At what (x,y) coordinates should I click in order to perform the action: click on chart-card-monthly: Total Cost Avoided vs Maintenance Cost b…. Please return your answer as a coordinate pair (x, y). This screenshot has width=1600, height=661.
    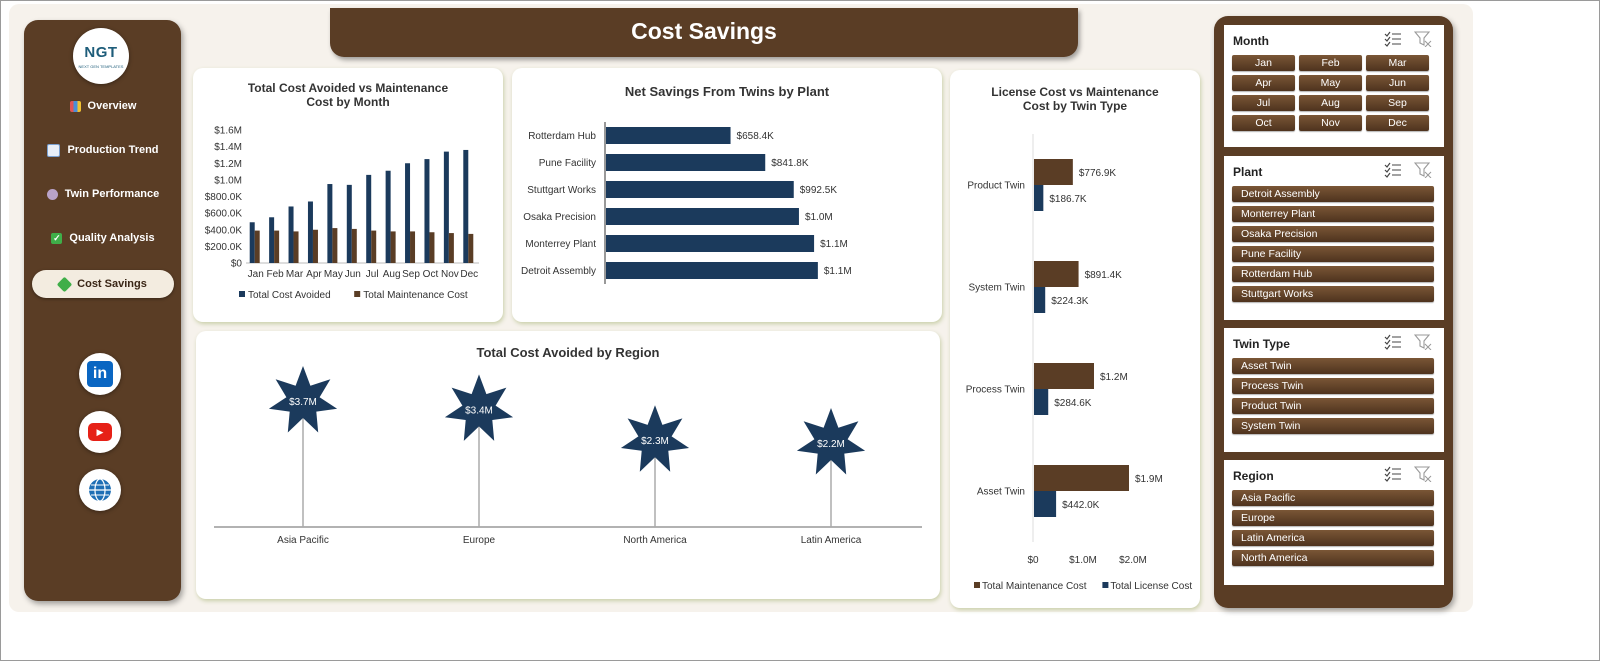
    Looking at the image, I should click on (348, 195).